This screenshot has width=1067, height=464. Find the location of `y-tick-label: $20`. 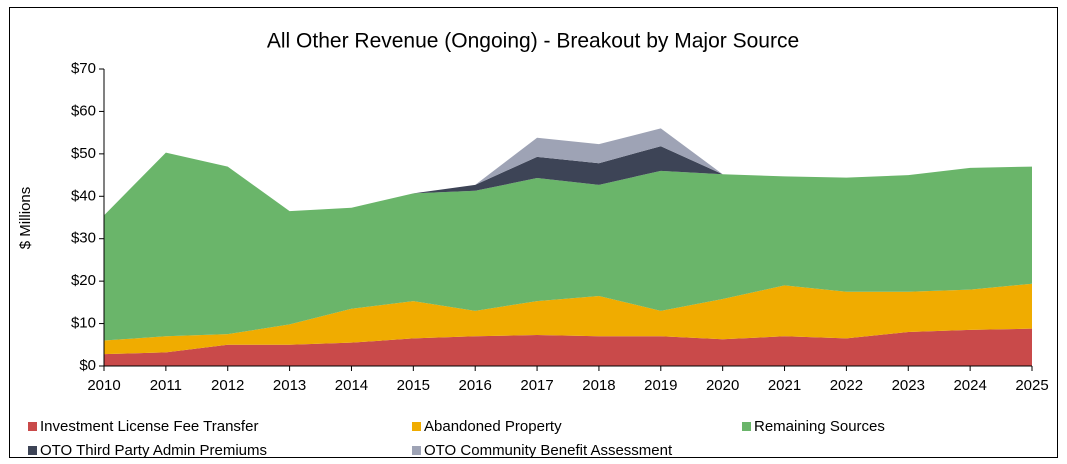

y-tick-label: $20 is located at coordinates (83, 280).